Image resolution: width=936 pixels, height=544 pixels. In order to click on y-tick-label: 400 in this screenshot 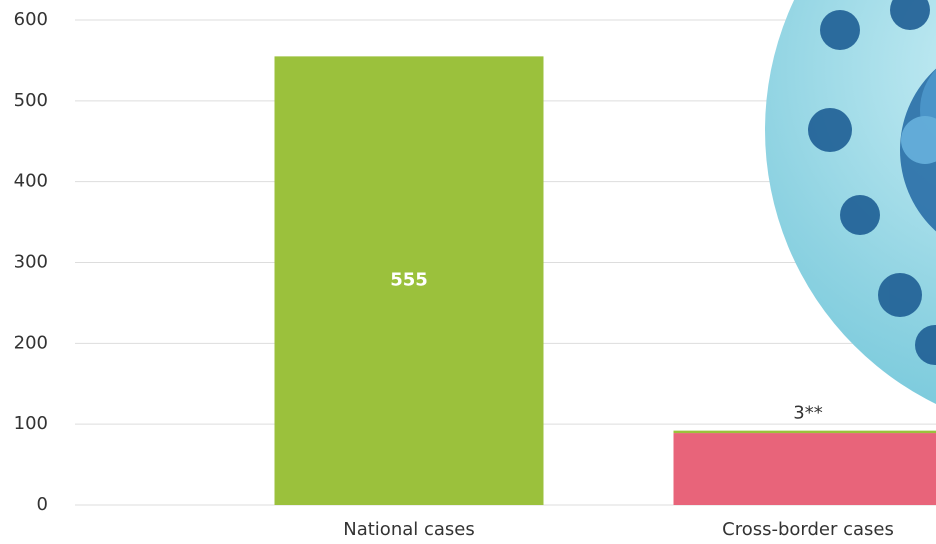, I will do `click(31, 181)`.